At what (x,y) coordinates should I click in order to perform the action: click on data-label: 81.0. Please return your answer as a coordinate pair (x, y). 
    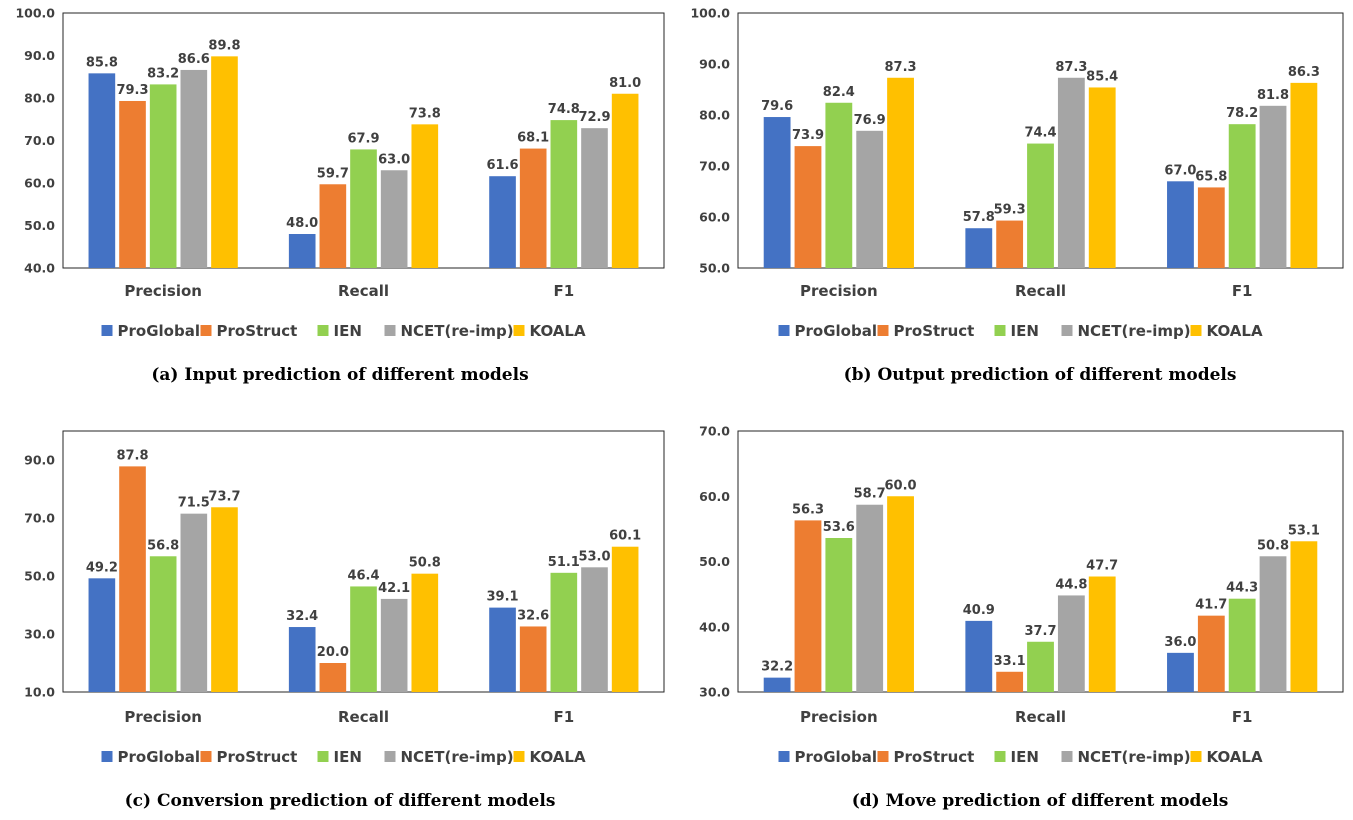
    Looking at the image, I should click on (625, 83).